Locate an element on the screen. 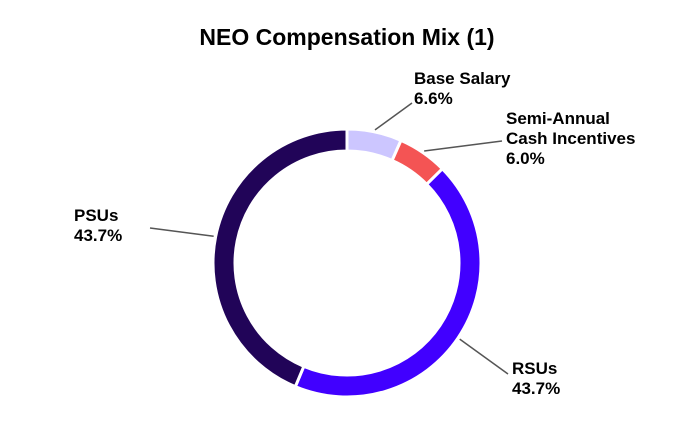 This screenshot has width=694, height=440. slice-value-semi-annual-cash-incentives: 6.0% is located at coordinates (525, 158).